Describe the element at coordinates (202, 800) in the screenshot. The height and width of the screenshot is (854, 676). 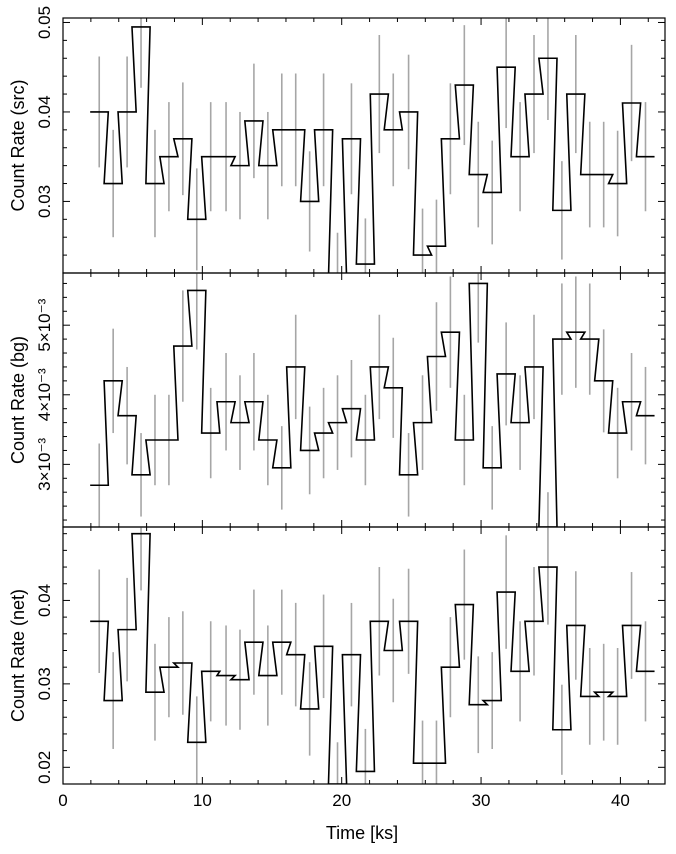
I see `x-tick-label: 10` at that location.